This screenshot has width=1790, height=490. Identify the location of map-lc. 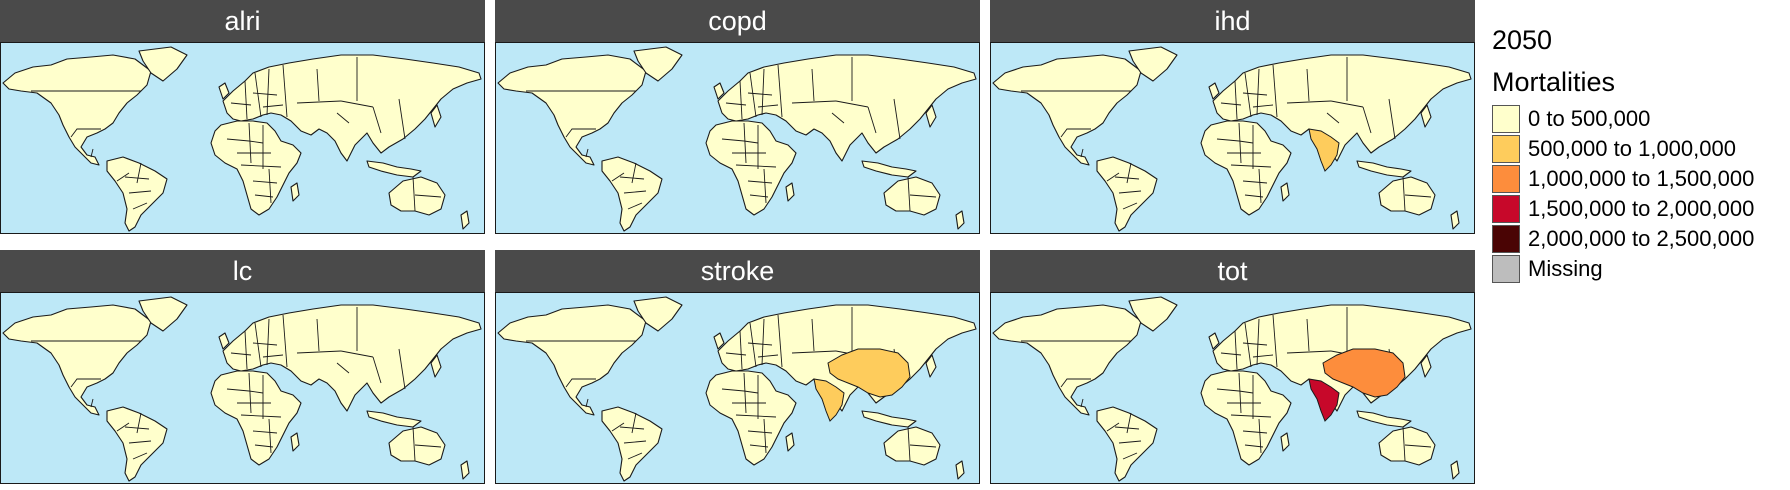
(242, 388).